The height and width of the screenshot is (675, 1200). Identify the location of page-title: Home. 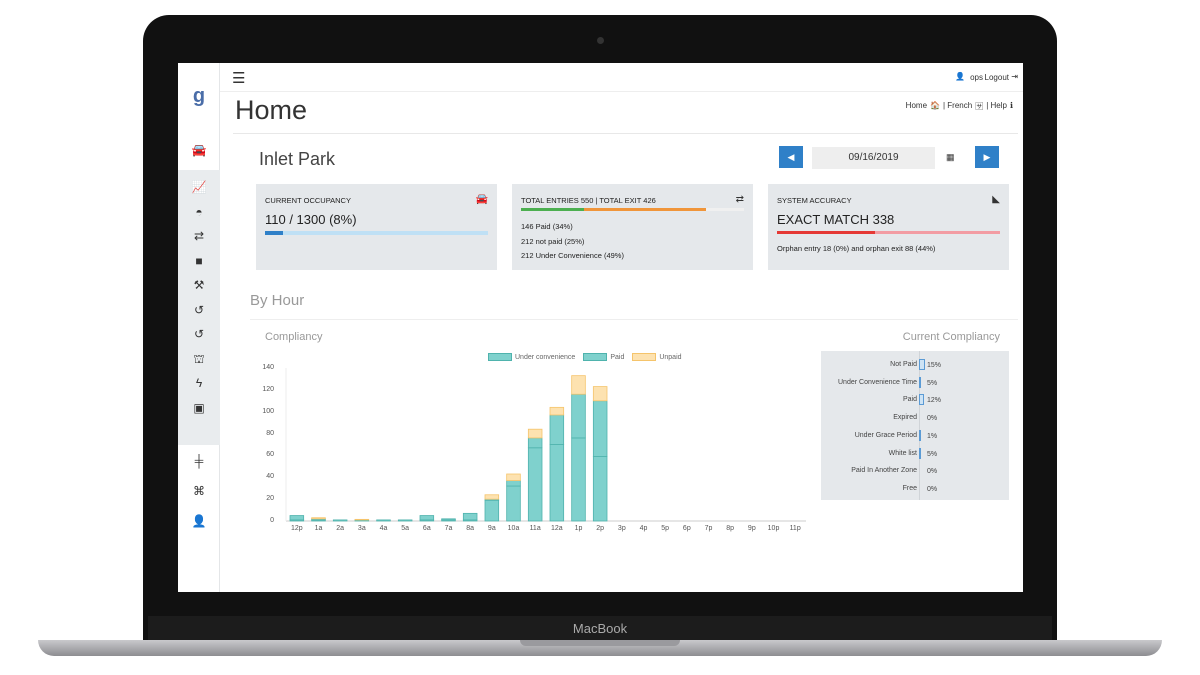
(271, 110).